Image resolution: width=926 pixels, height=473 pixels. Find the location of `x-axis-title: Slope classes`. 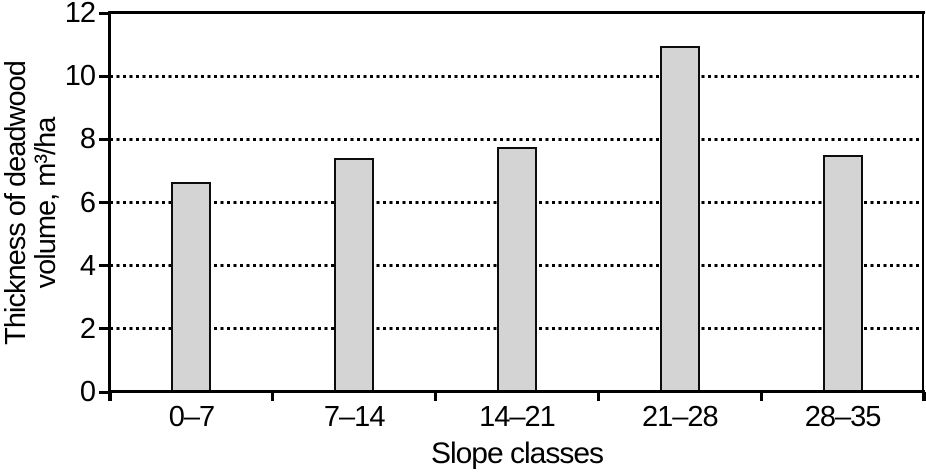

x-axis-title: Slope classes is located at coordinates (517, 453).